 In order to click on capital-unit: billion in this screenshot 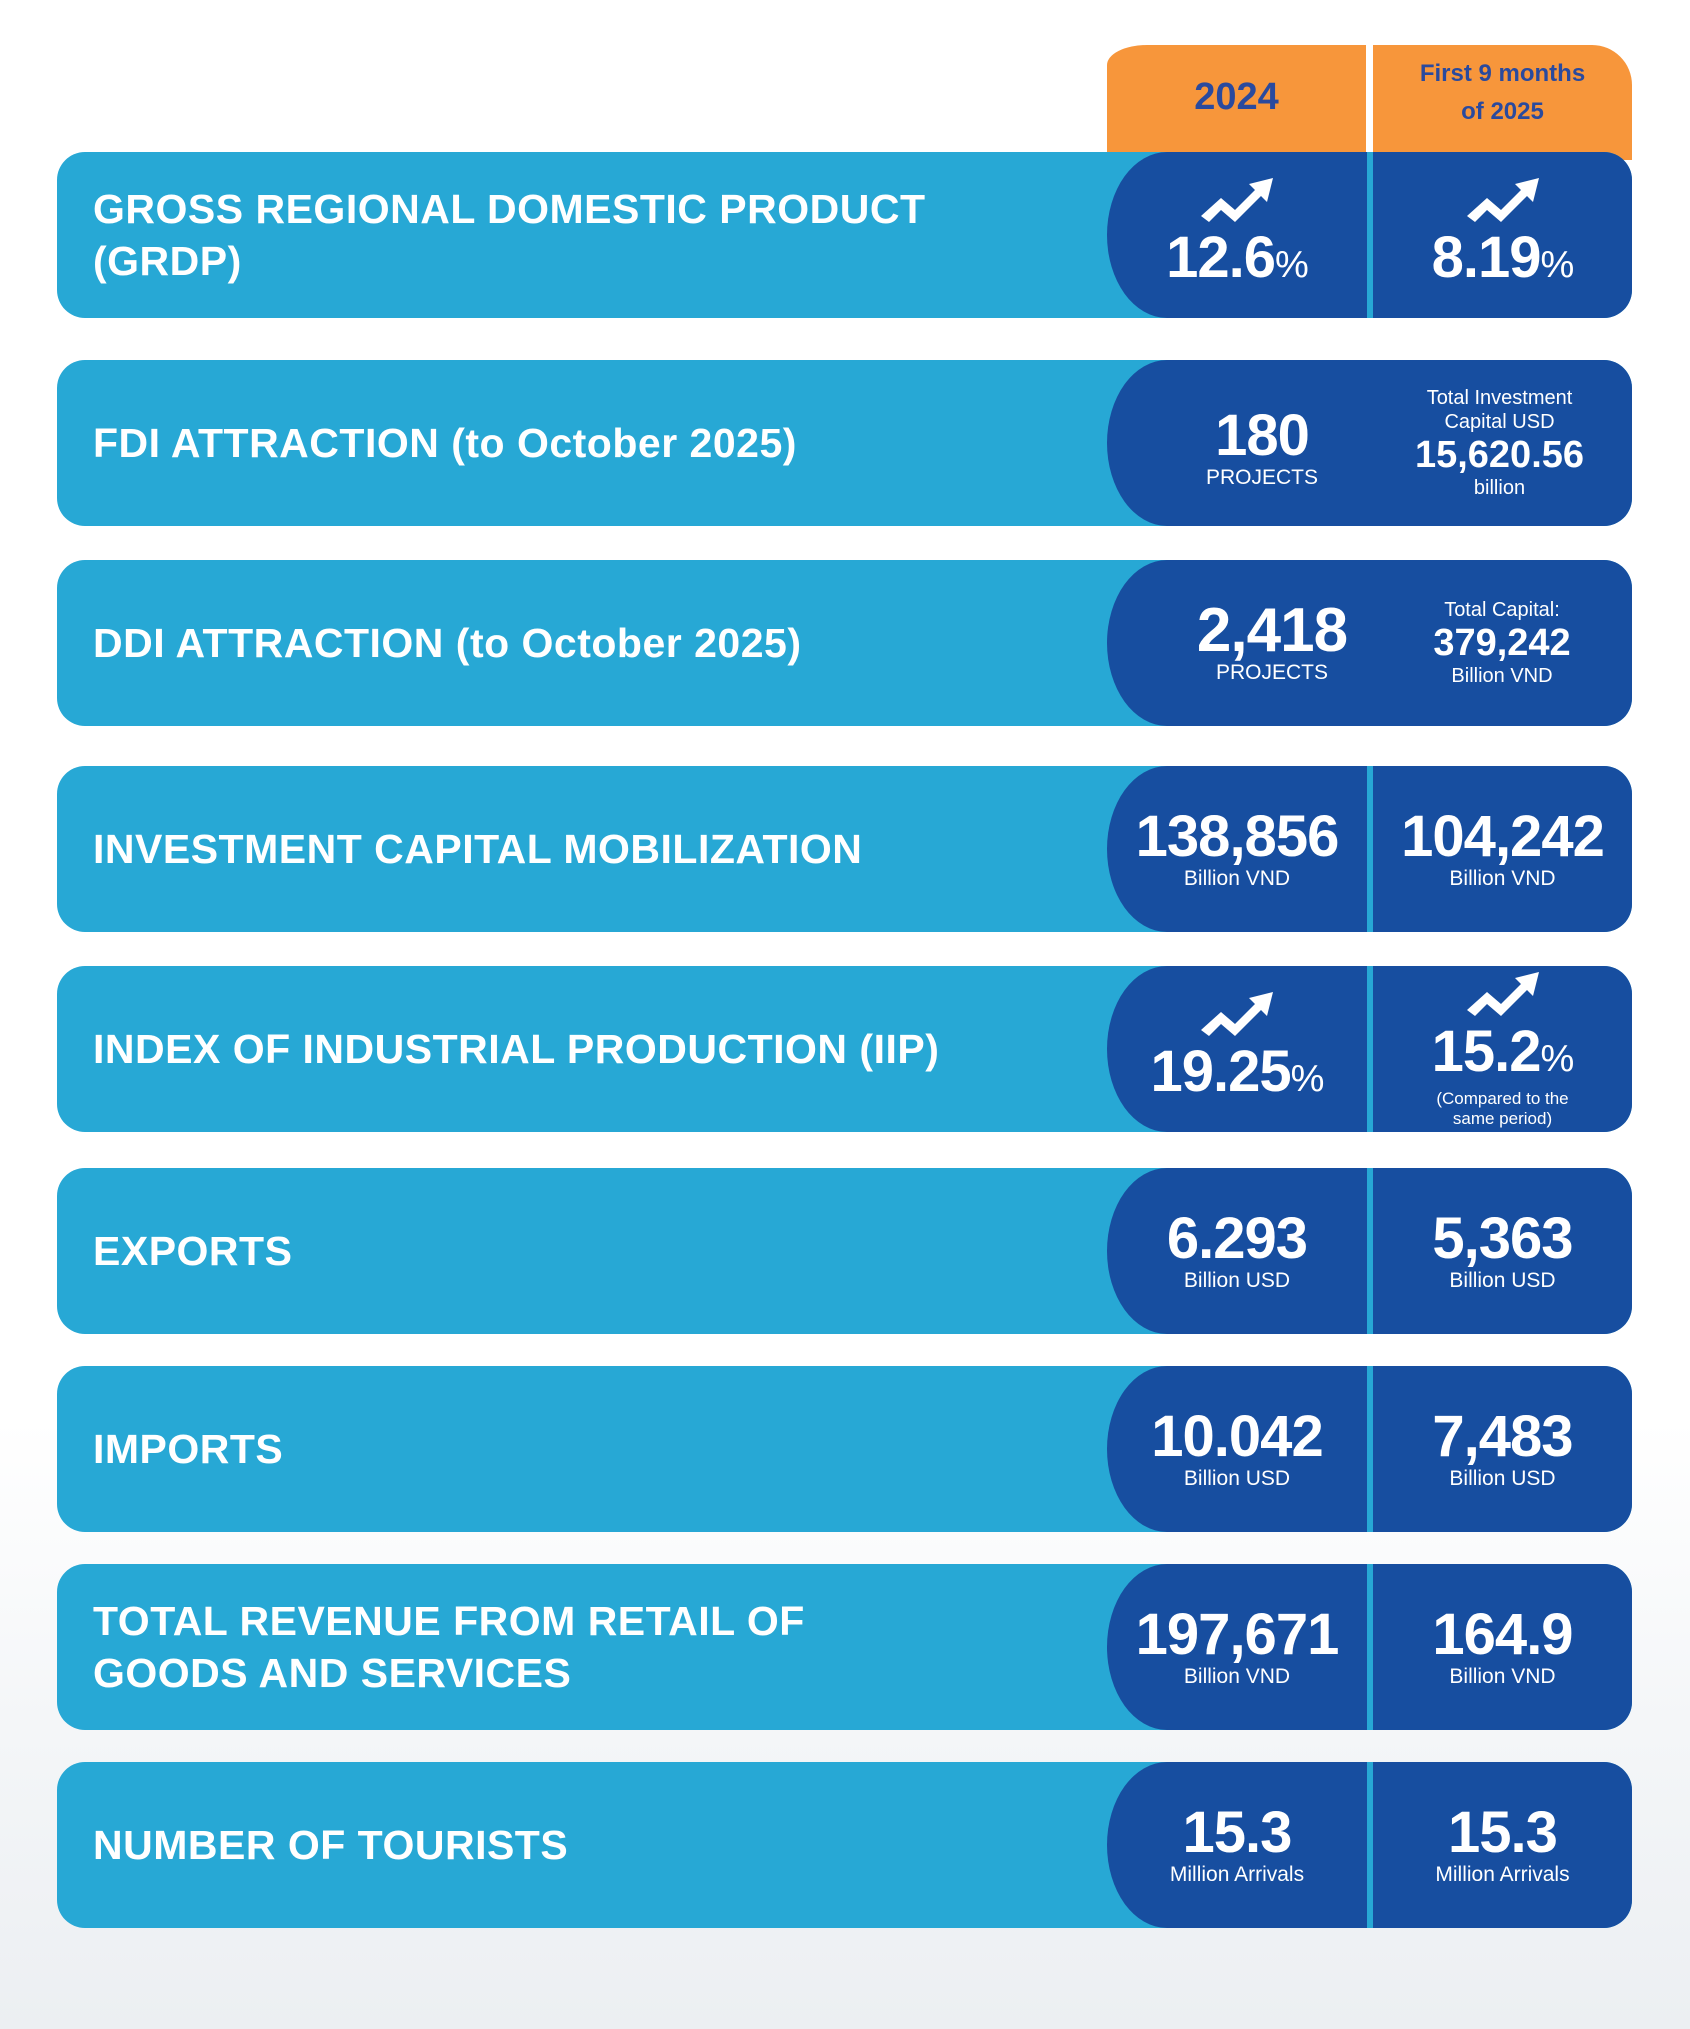, I will do `click(1499, 488)`.